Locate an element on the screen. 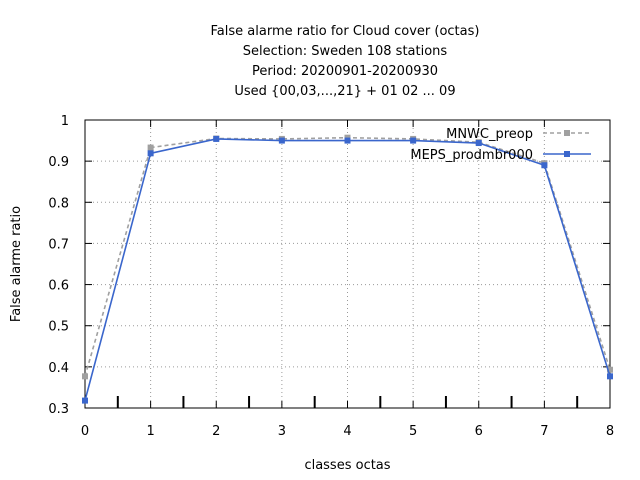 This screenshot has height=480, width=640. x-tick-label: 1 is located at coordinates (150, 431).